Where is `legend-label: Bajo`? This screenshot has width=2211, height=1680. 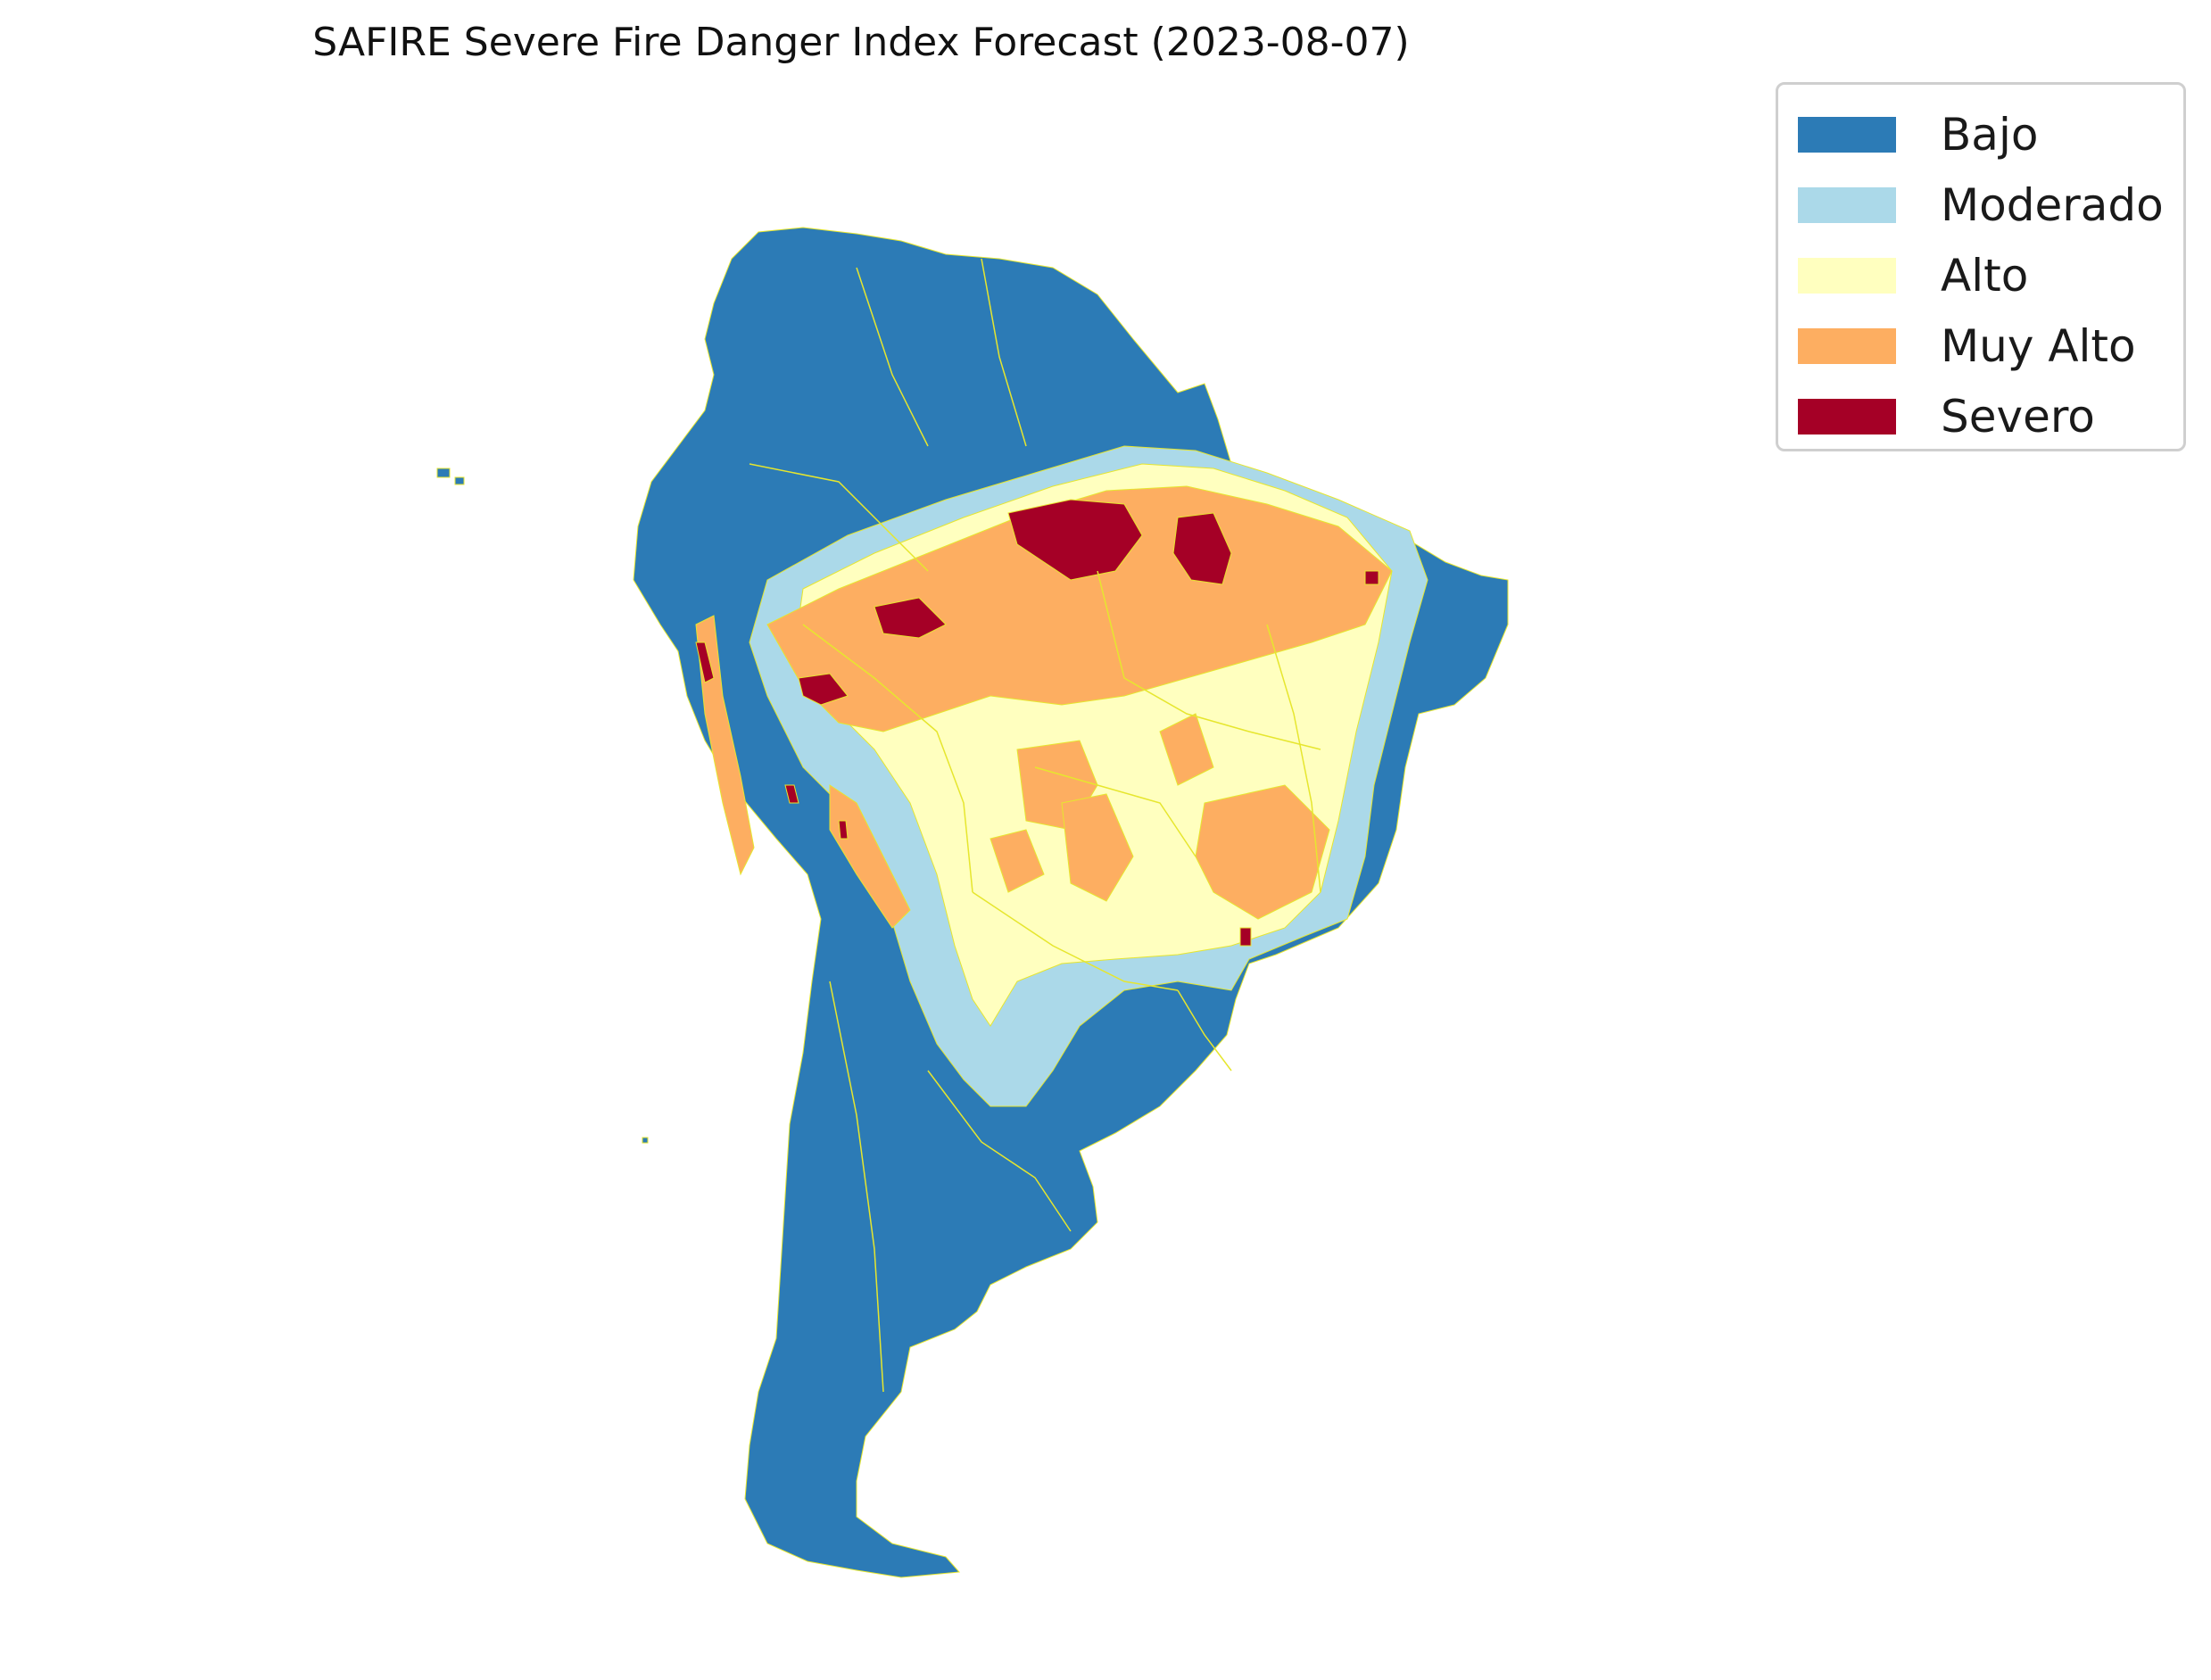 legend-label: Bajo is located at coordinates (1990, 134).